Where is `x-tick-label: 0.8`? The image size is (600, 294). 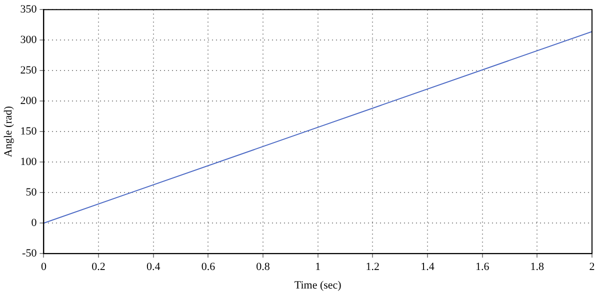 x-tick-label: 0.8 is located at coordinates (263, 267).